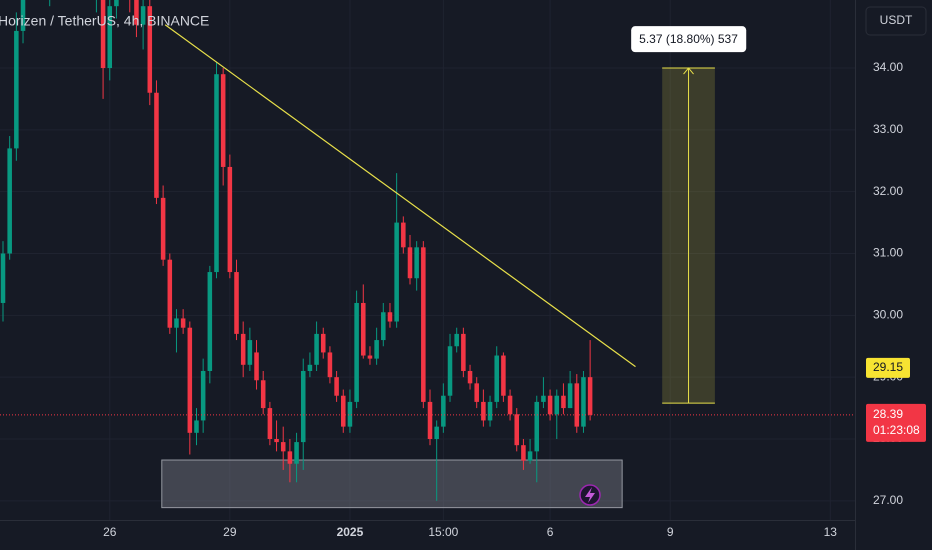 Image resolution: width=932 pixels, height=550 pixels. I want to click on x-tick-label: 15:00, so click(443, 532).